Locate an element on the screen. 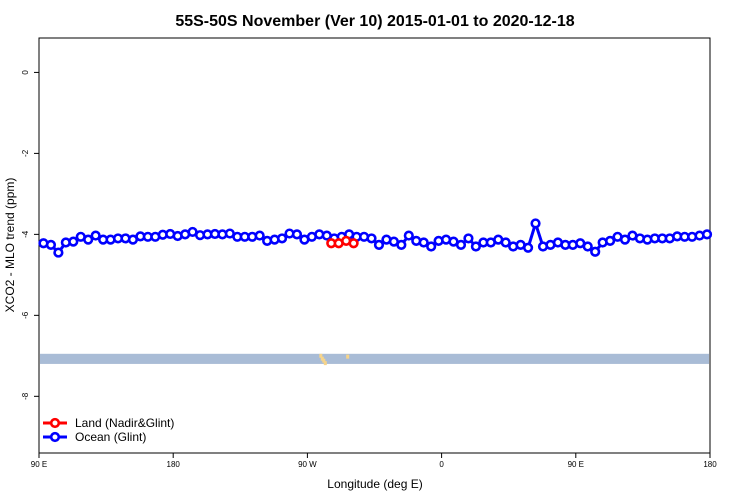  y-tick-label: -4 is located at coordinates (25, 234).